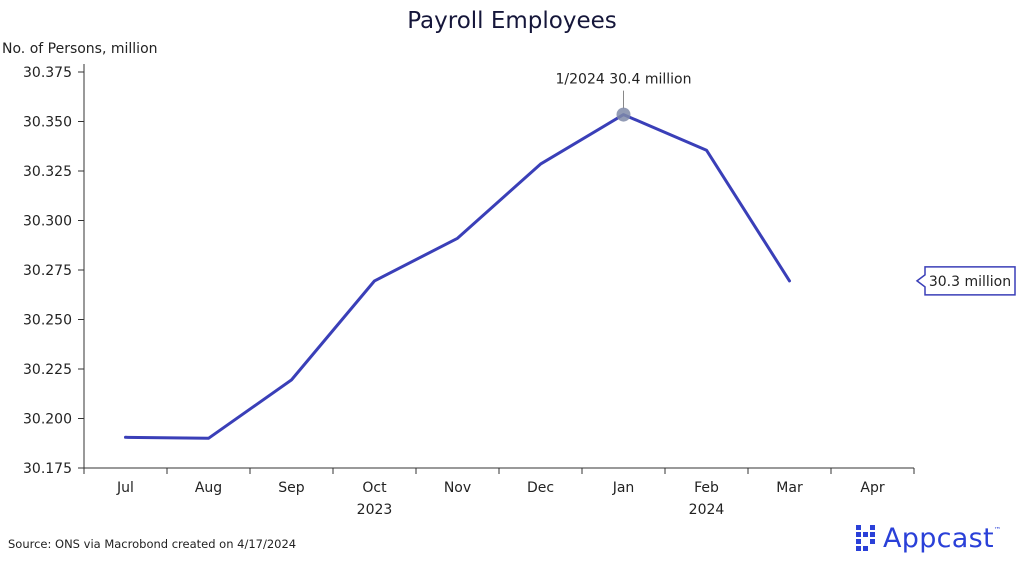  I want to click on appcast-logo: Appcast ™, so click(928, 538).